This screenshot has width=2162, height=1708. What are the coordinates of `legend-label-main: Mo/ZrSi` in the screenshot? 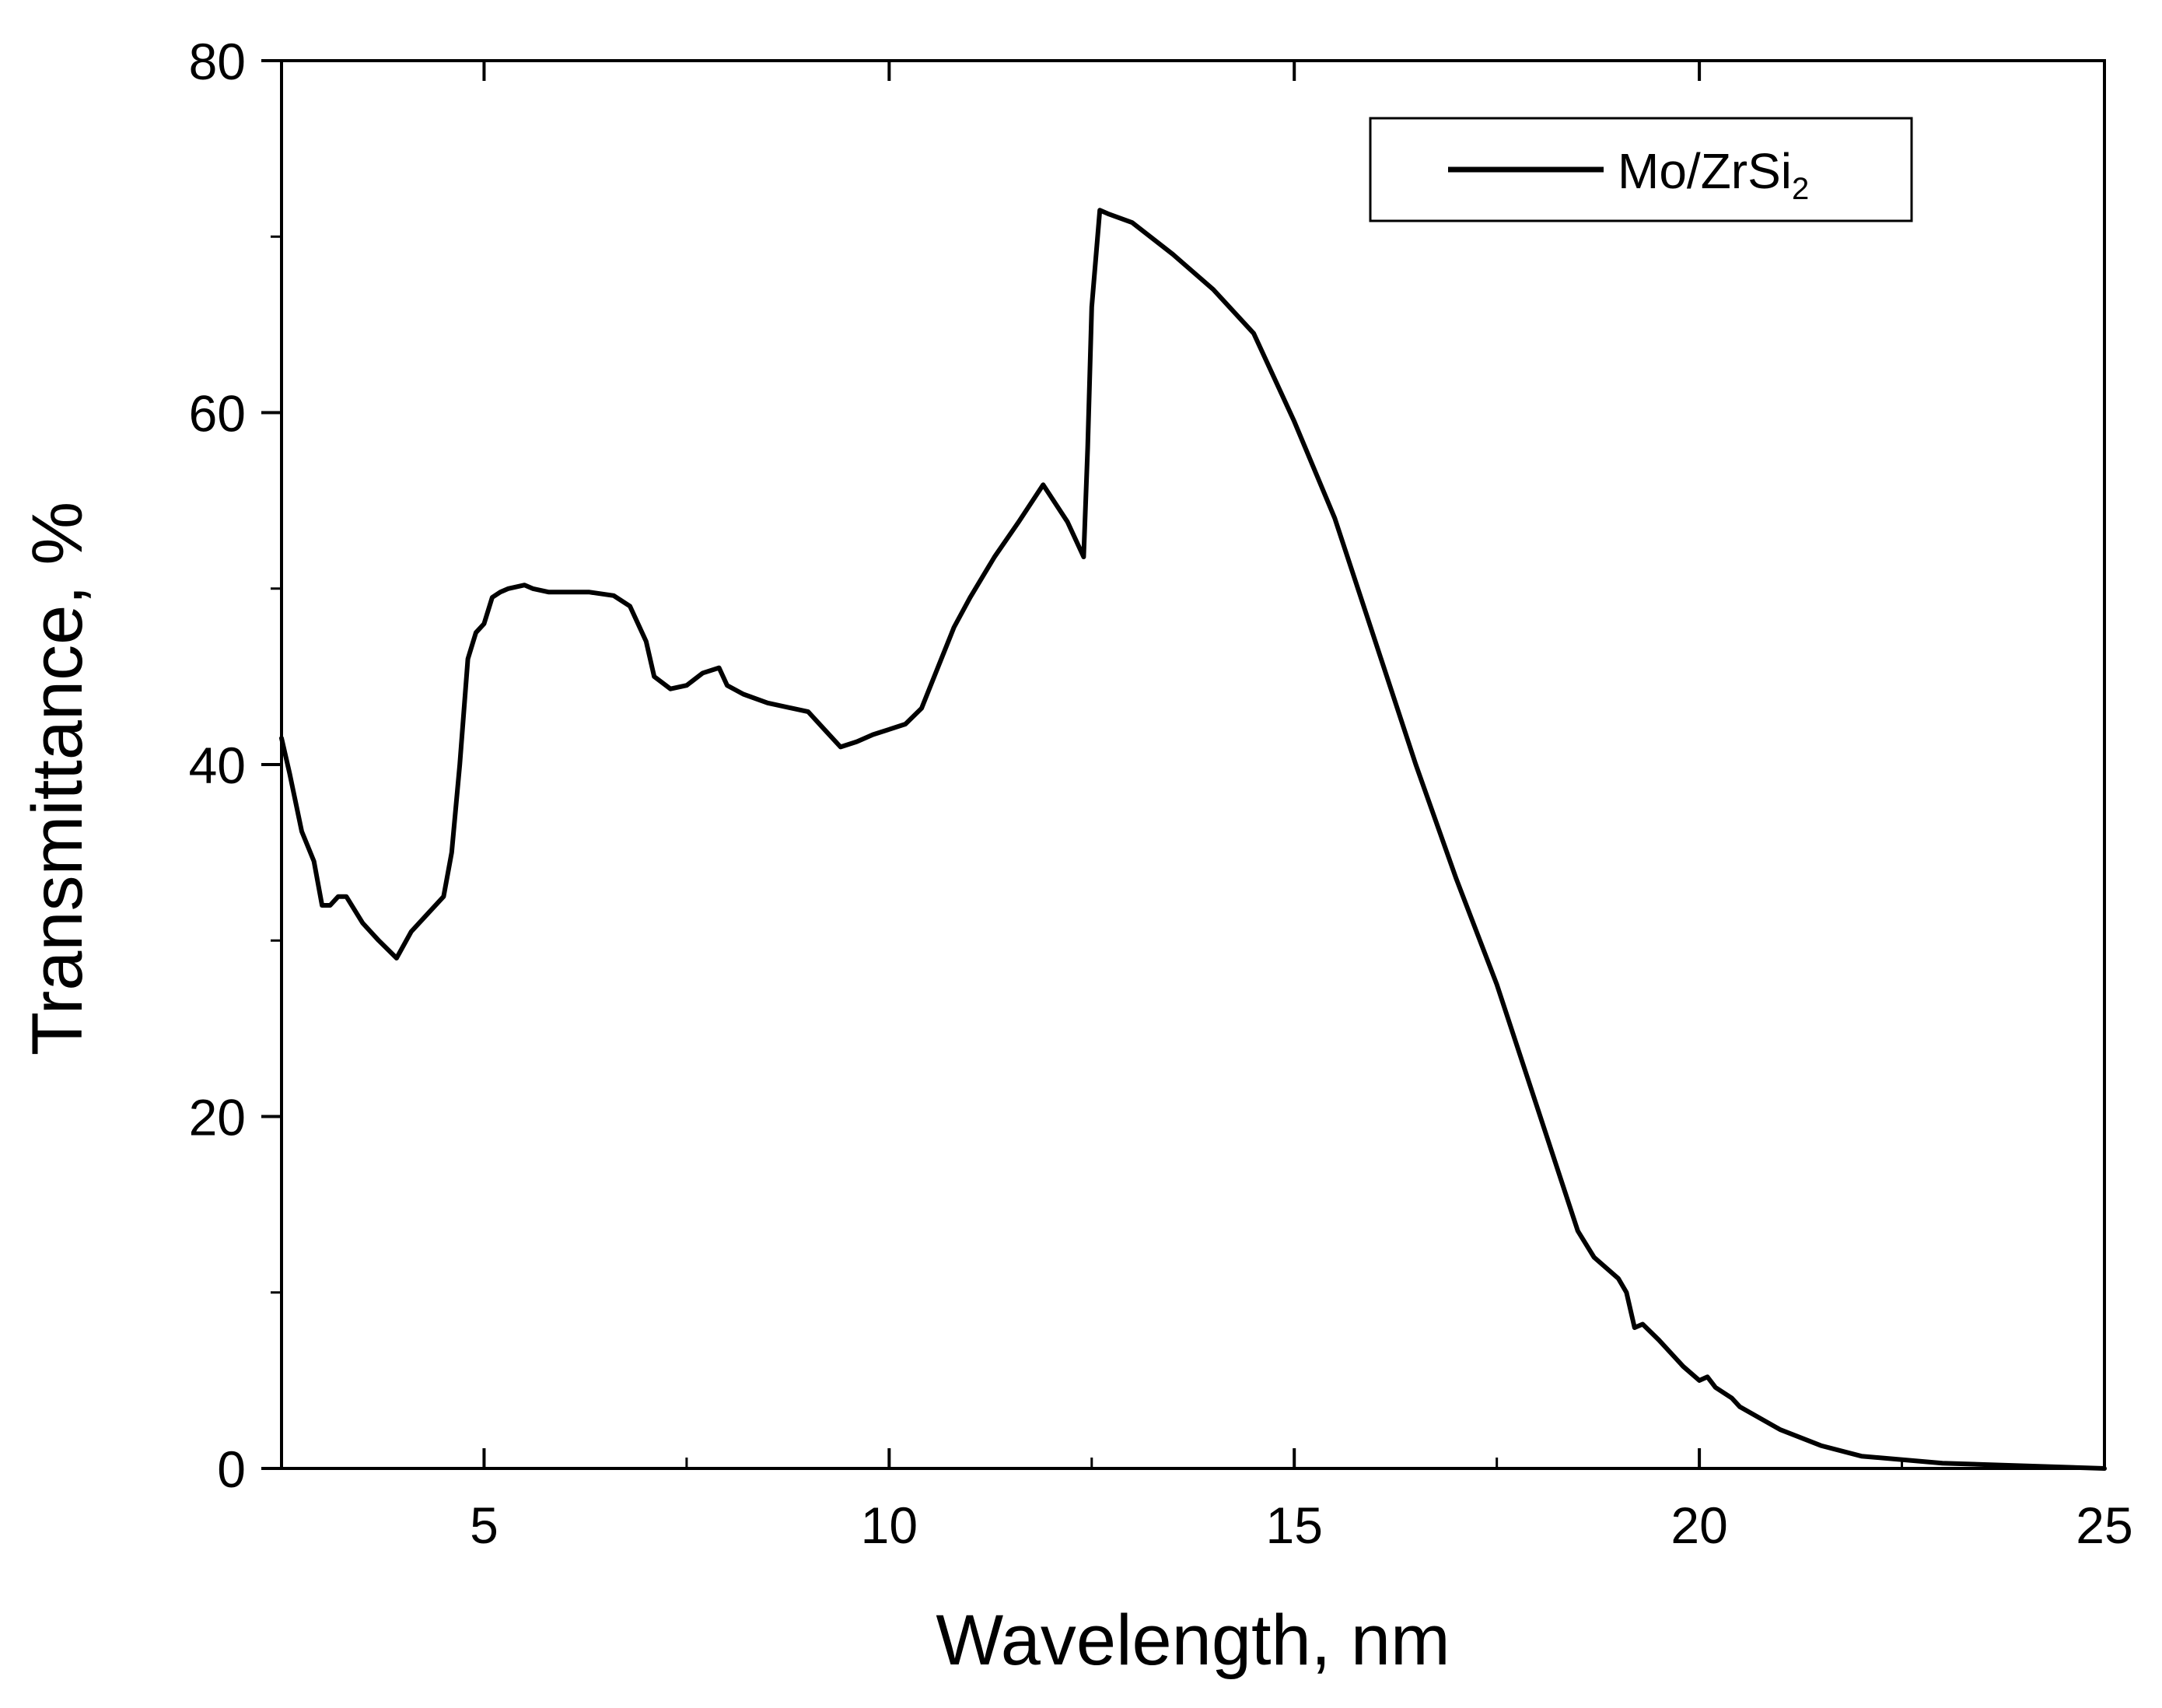 It's located at (1705, 171).